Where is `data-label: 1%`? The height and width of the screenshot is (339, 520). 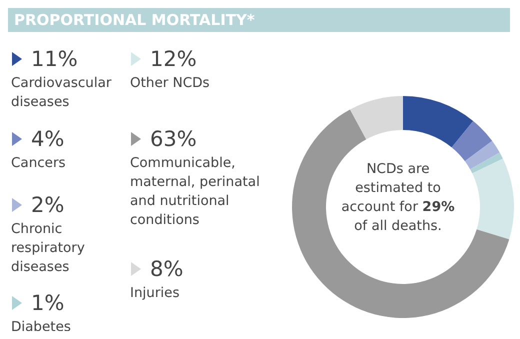
data-label: 1% is located at coordinates (47, 303).